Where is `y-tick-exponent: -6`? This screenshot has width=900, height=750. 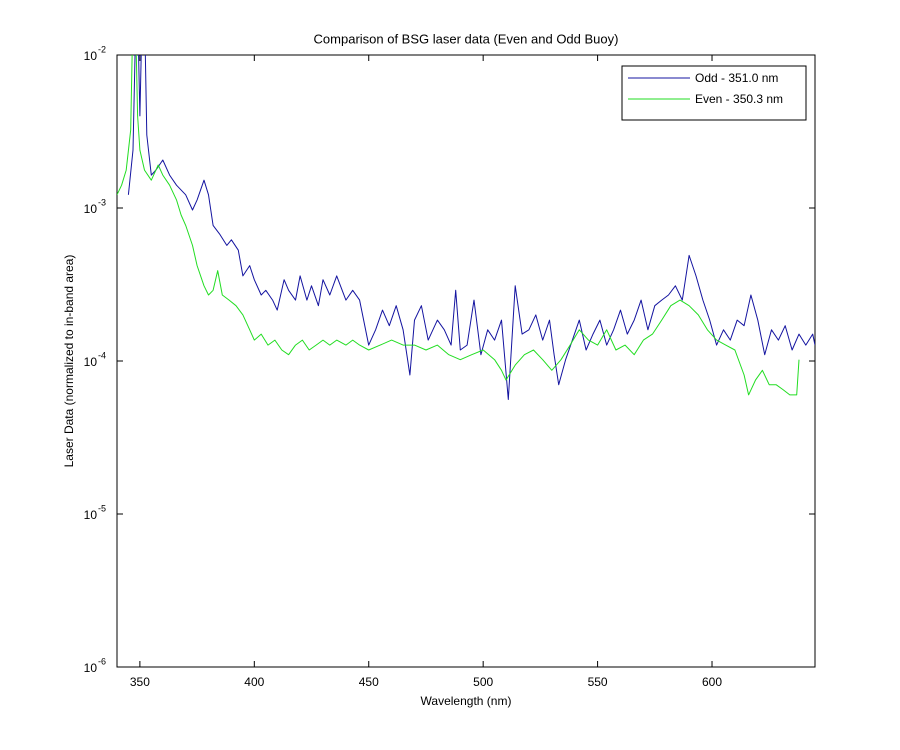
y-tick-exponent: -6 is located at coordinates (102, 661).